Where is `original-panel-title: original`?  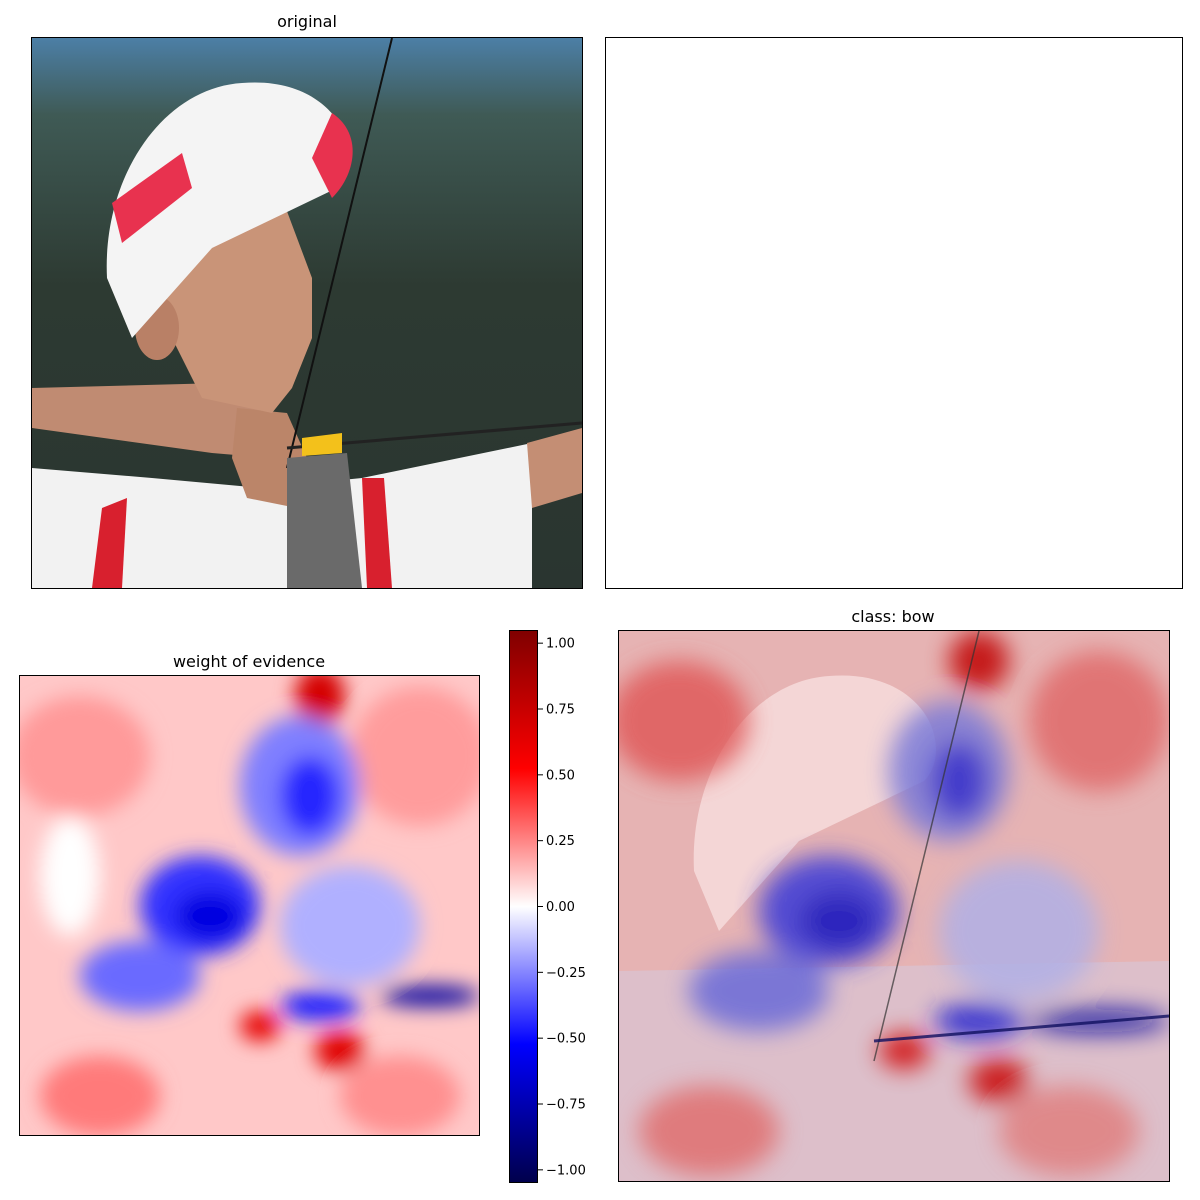
original-panel-title: original is located at coordinates (307, 21).